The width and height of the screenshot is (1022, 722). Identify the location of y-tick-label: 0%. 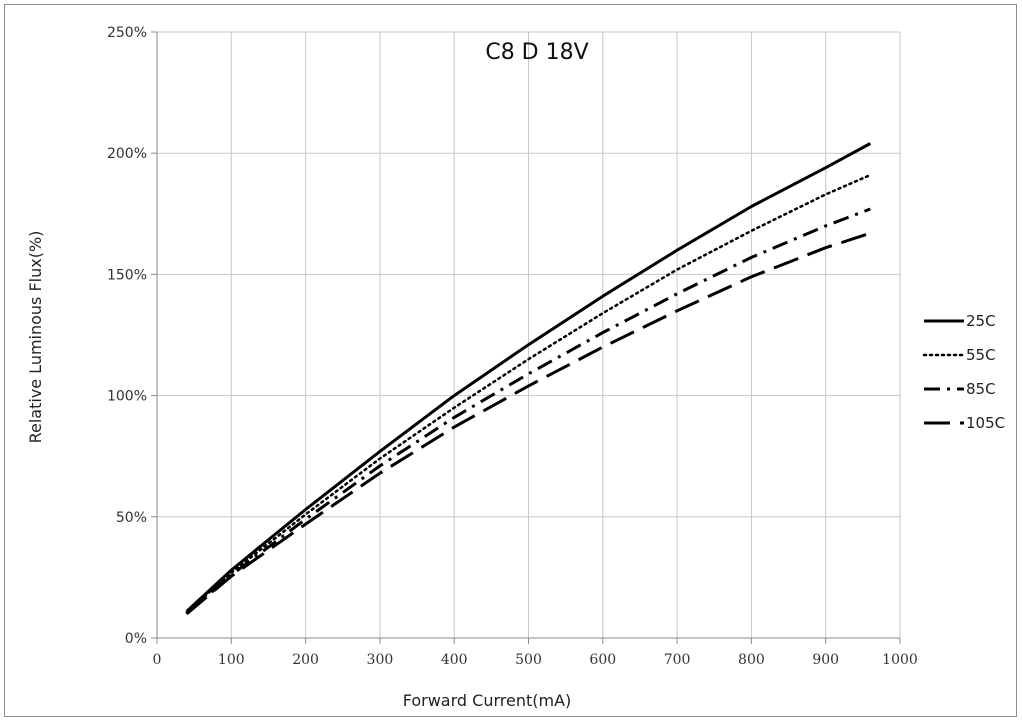
(136, 639).